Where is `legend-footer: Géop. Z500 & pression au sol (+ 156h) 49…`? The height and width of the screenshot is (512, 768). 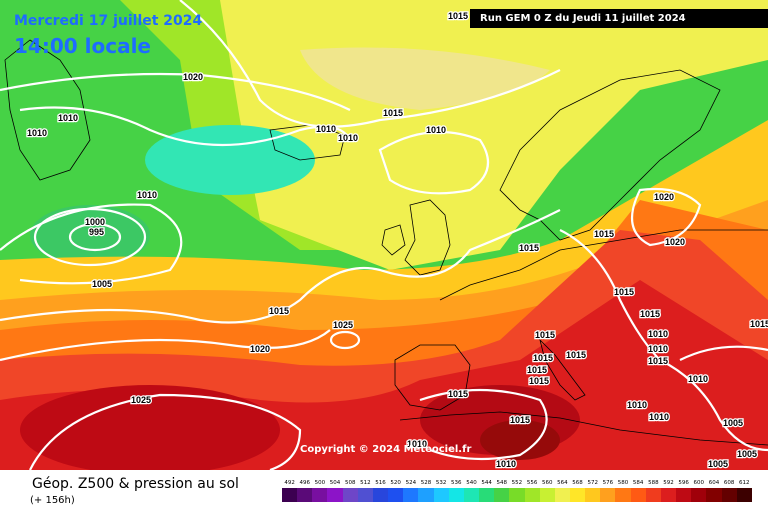
legend-footer: Géop. Z500 & pression au sol (+ 156h) 49… is located at coordinates (384, 491).